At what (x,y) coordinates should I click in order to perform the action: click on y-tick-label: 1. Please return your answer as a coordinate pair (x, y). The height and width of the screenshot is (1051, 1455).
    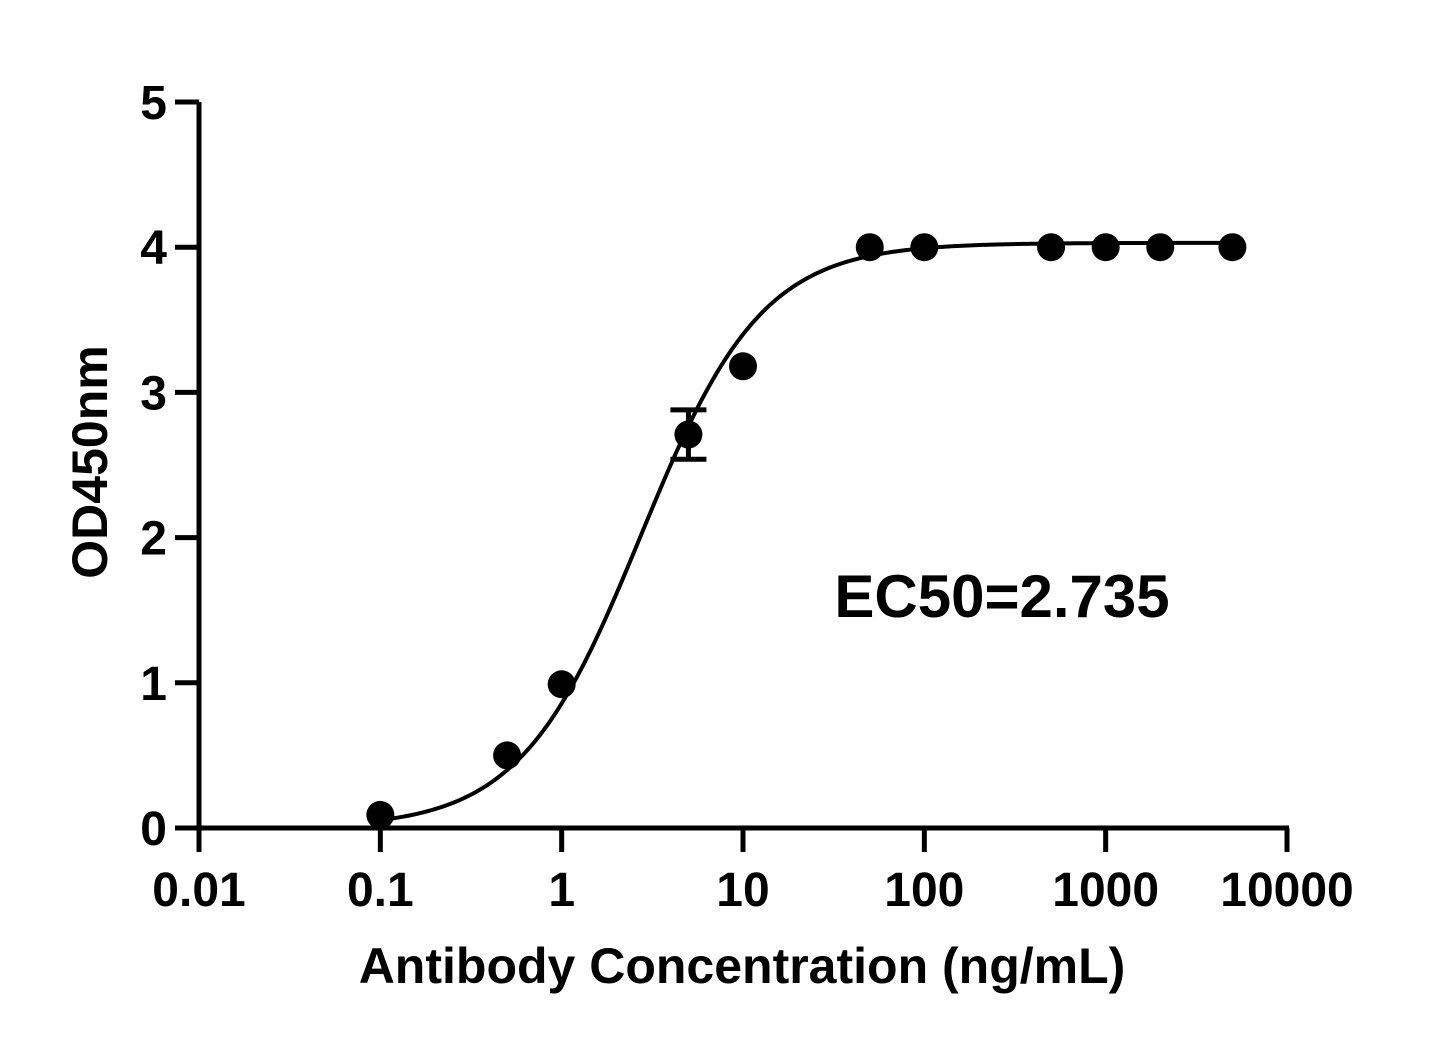
    Looking at the image, I should click on (153, 684).